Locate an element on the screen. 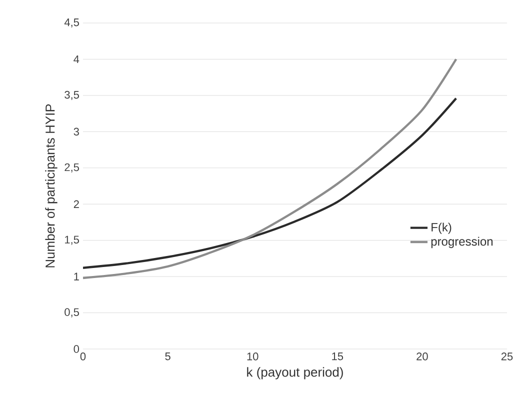 Image resolution: width=515 pixels, height=416 pixels. x-tick-label: 5 is located at coordinates (167, 356).